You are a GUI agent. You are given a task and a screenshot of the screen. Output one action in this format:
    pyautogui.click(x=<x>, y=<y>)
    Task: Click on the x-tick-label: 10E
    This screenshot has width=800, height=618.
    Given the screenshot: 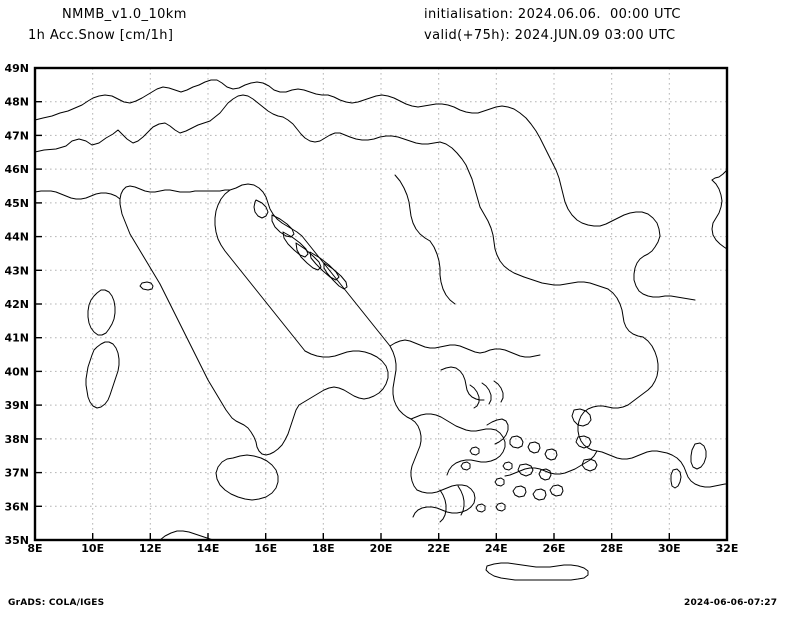 What is the action you would take?
    pyautogui.click(x=92, y=548)
    